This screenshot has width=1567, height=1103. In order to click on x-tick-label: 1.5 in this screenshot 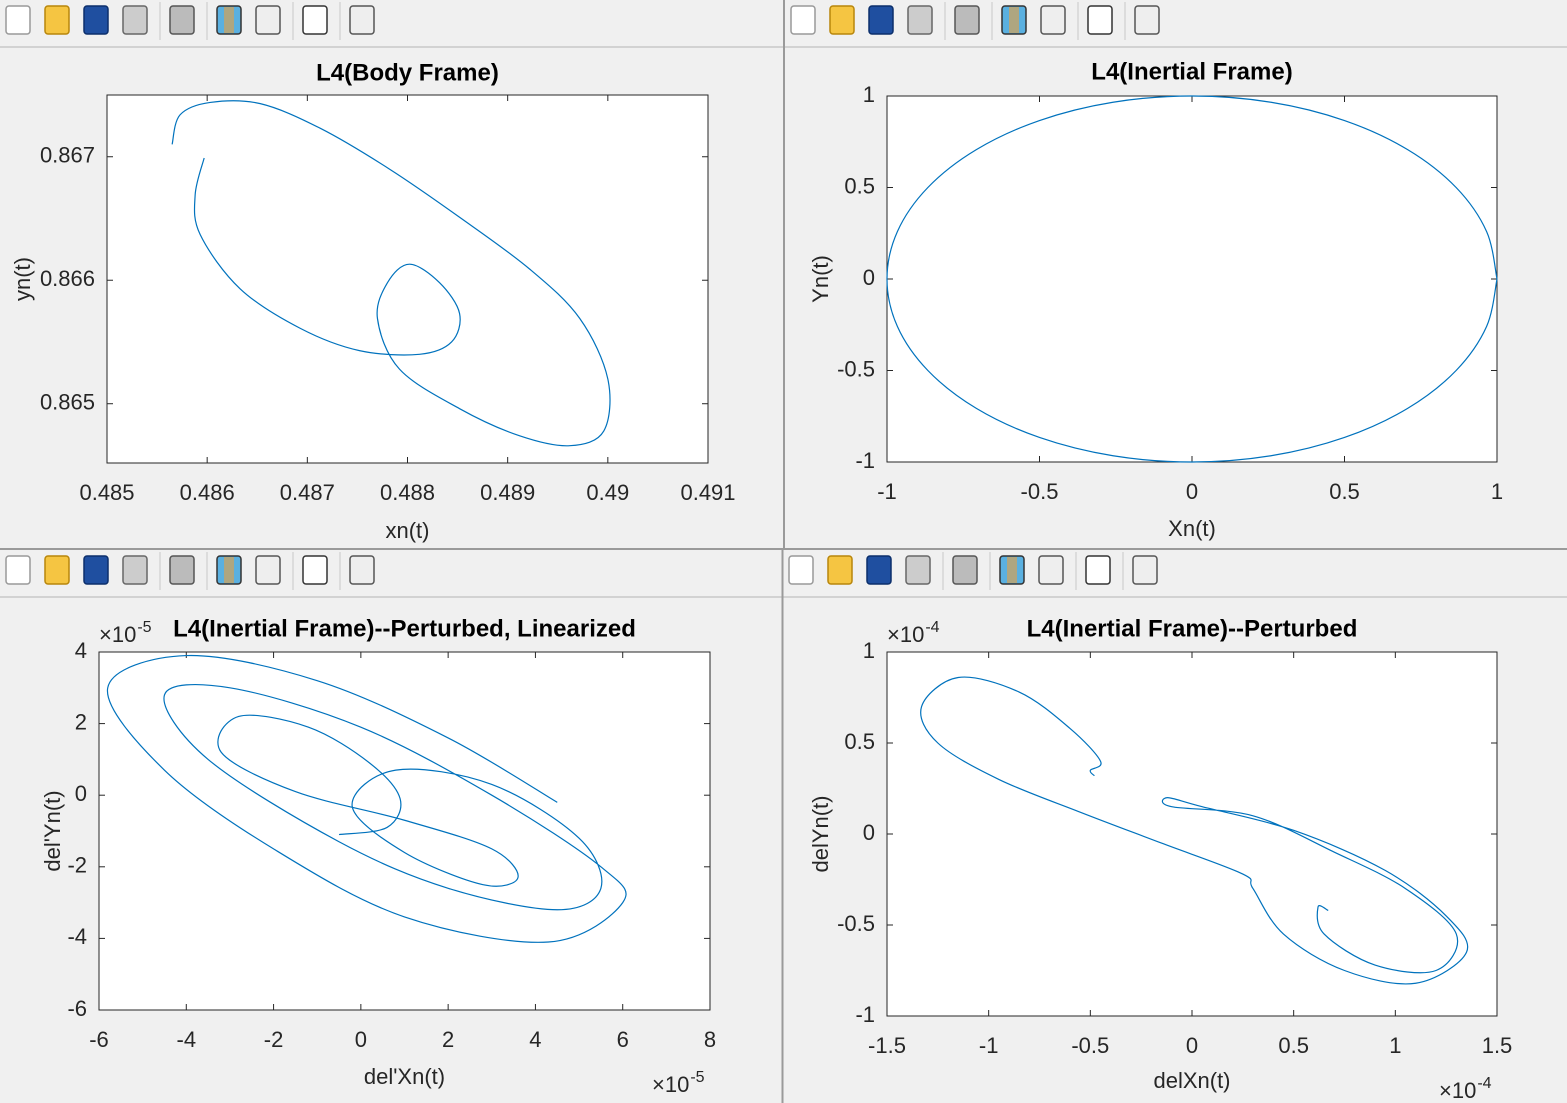, I will do `click(1497, 1045)`.